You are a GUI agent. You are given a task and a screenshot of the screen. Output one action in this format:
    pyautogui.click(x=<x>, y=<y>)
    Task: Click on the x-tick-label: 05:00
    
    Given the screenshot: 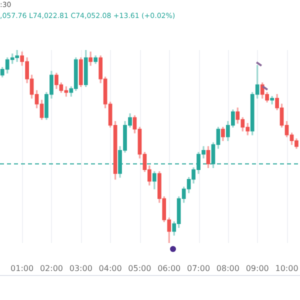 What is the action you would take?
    pyautogui.click(x=140, y=268)
    